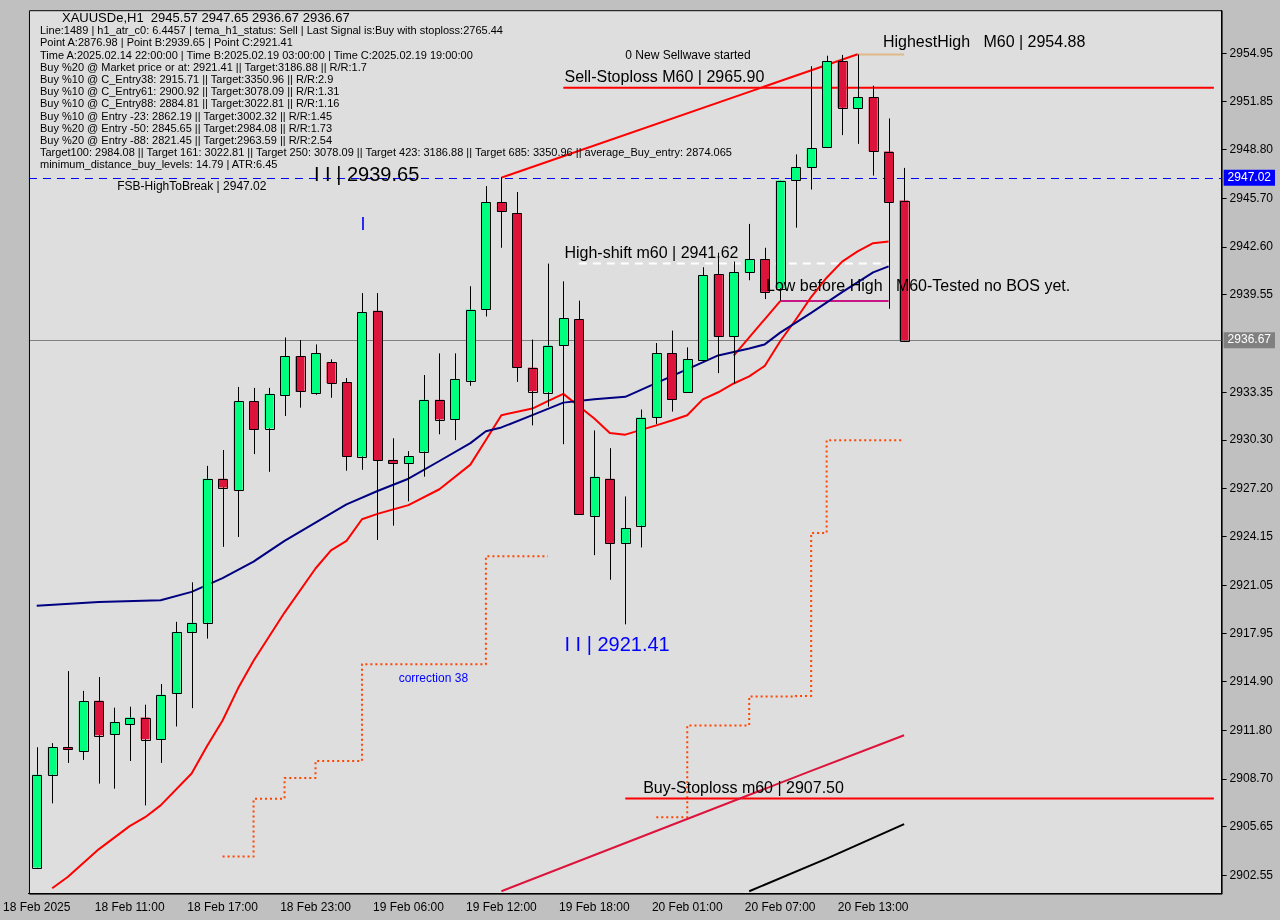  Describe the element at coordinates (223, 907) in the screenshot. I see `x-tick-label: 18 Feb 17:00` at that location.